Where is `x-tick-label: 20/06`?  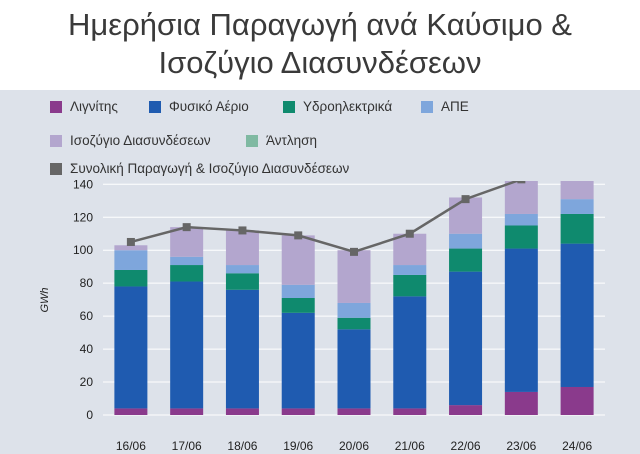
x-tick-label: 20/06 is located at coordinates (354, 446).